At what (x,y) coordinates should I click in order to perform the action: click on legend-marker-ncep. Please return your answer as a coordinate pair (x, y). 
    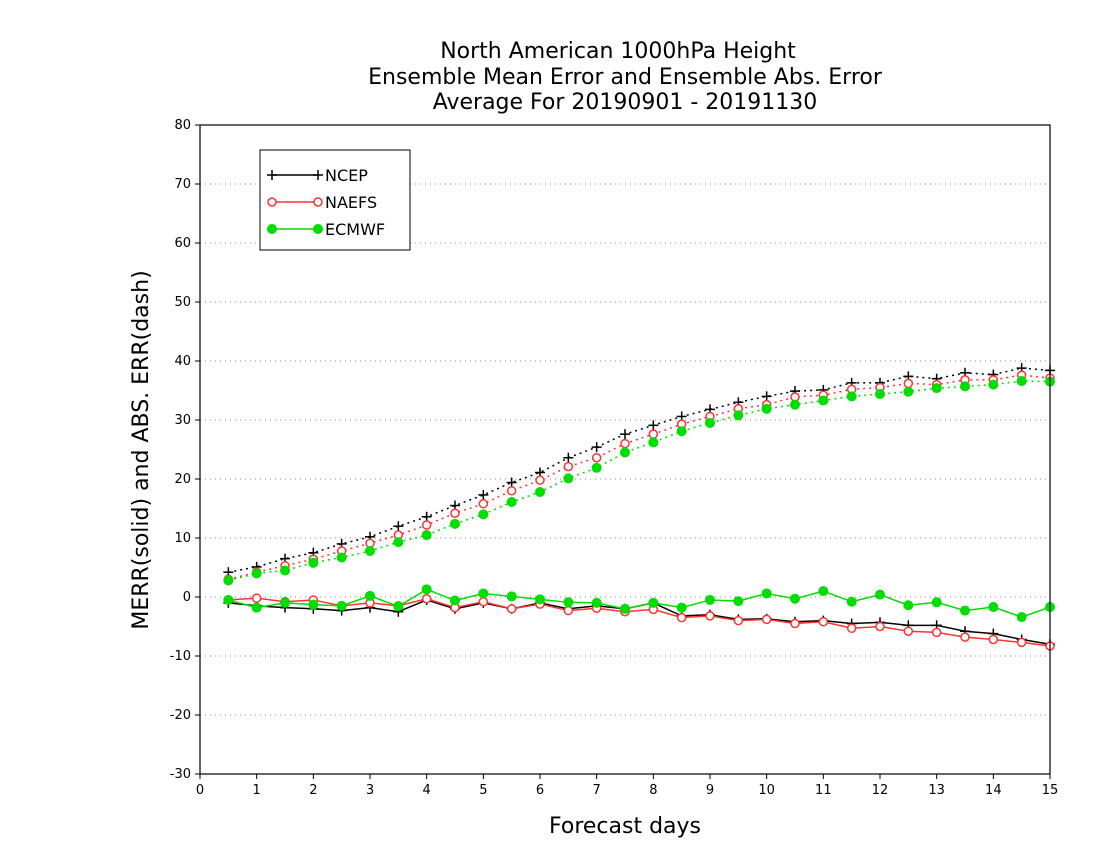
    Looking at the image, I should click on (318, 175).